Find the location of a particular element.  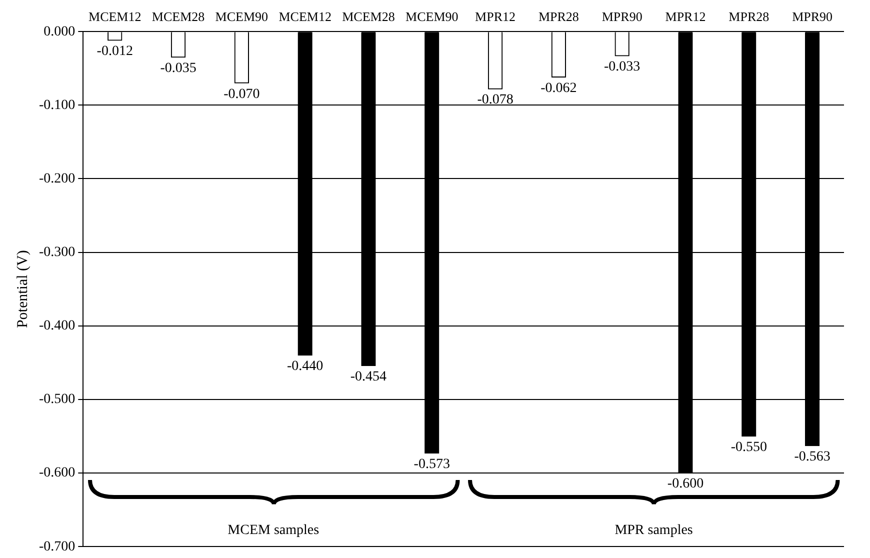

data-label: -0.033 is located at coordinates (622, 67).